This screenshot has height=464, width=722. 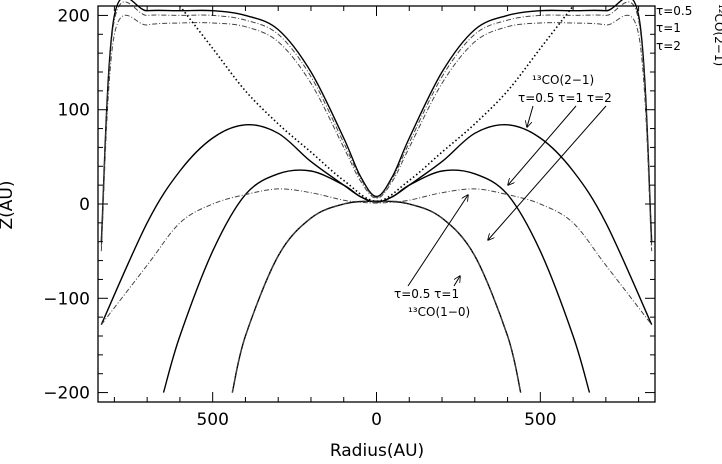 I want to click on co12-line-label: ¹²CO(2−1), so click(x=717, y=35).